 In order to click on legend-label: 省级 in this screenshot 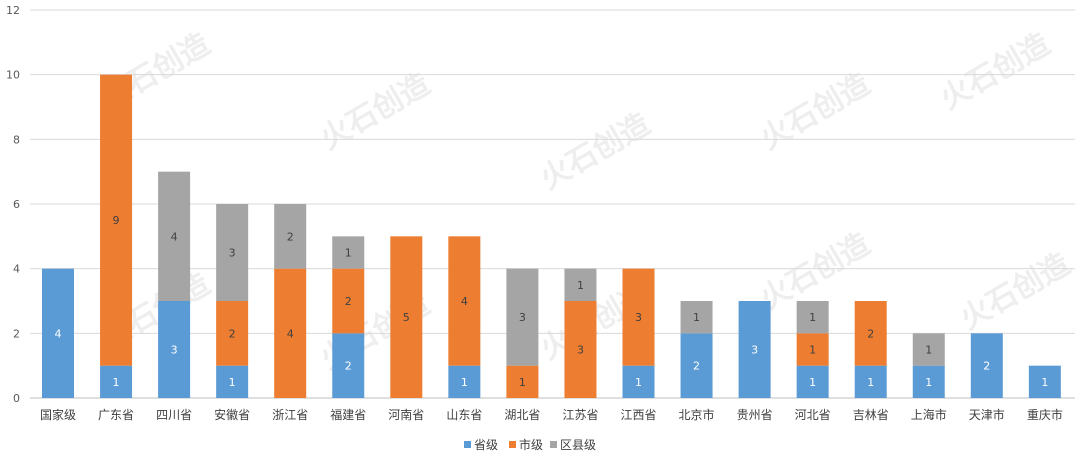, I will do `click(486, 445)`.